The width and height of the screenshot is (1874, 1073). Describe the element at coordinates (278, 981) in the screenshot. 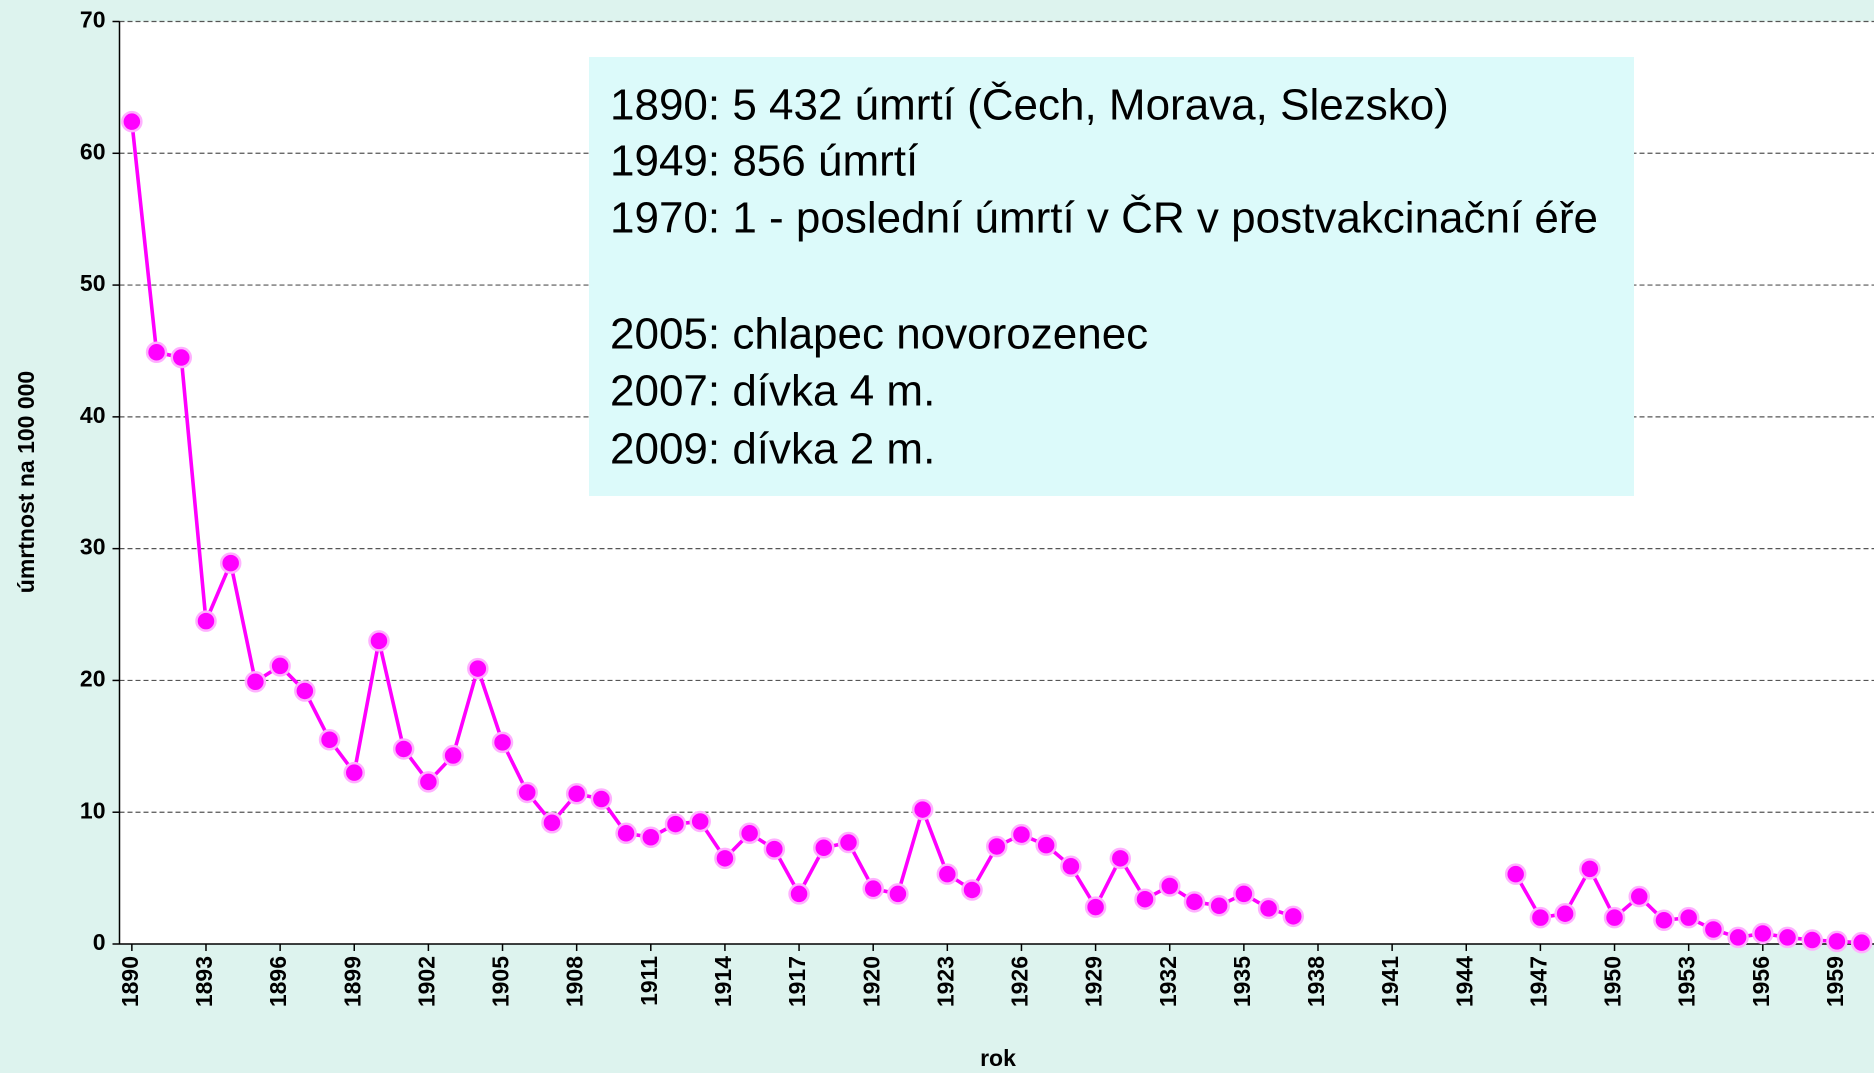

I see `x-tick-label: 1896` at that location.